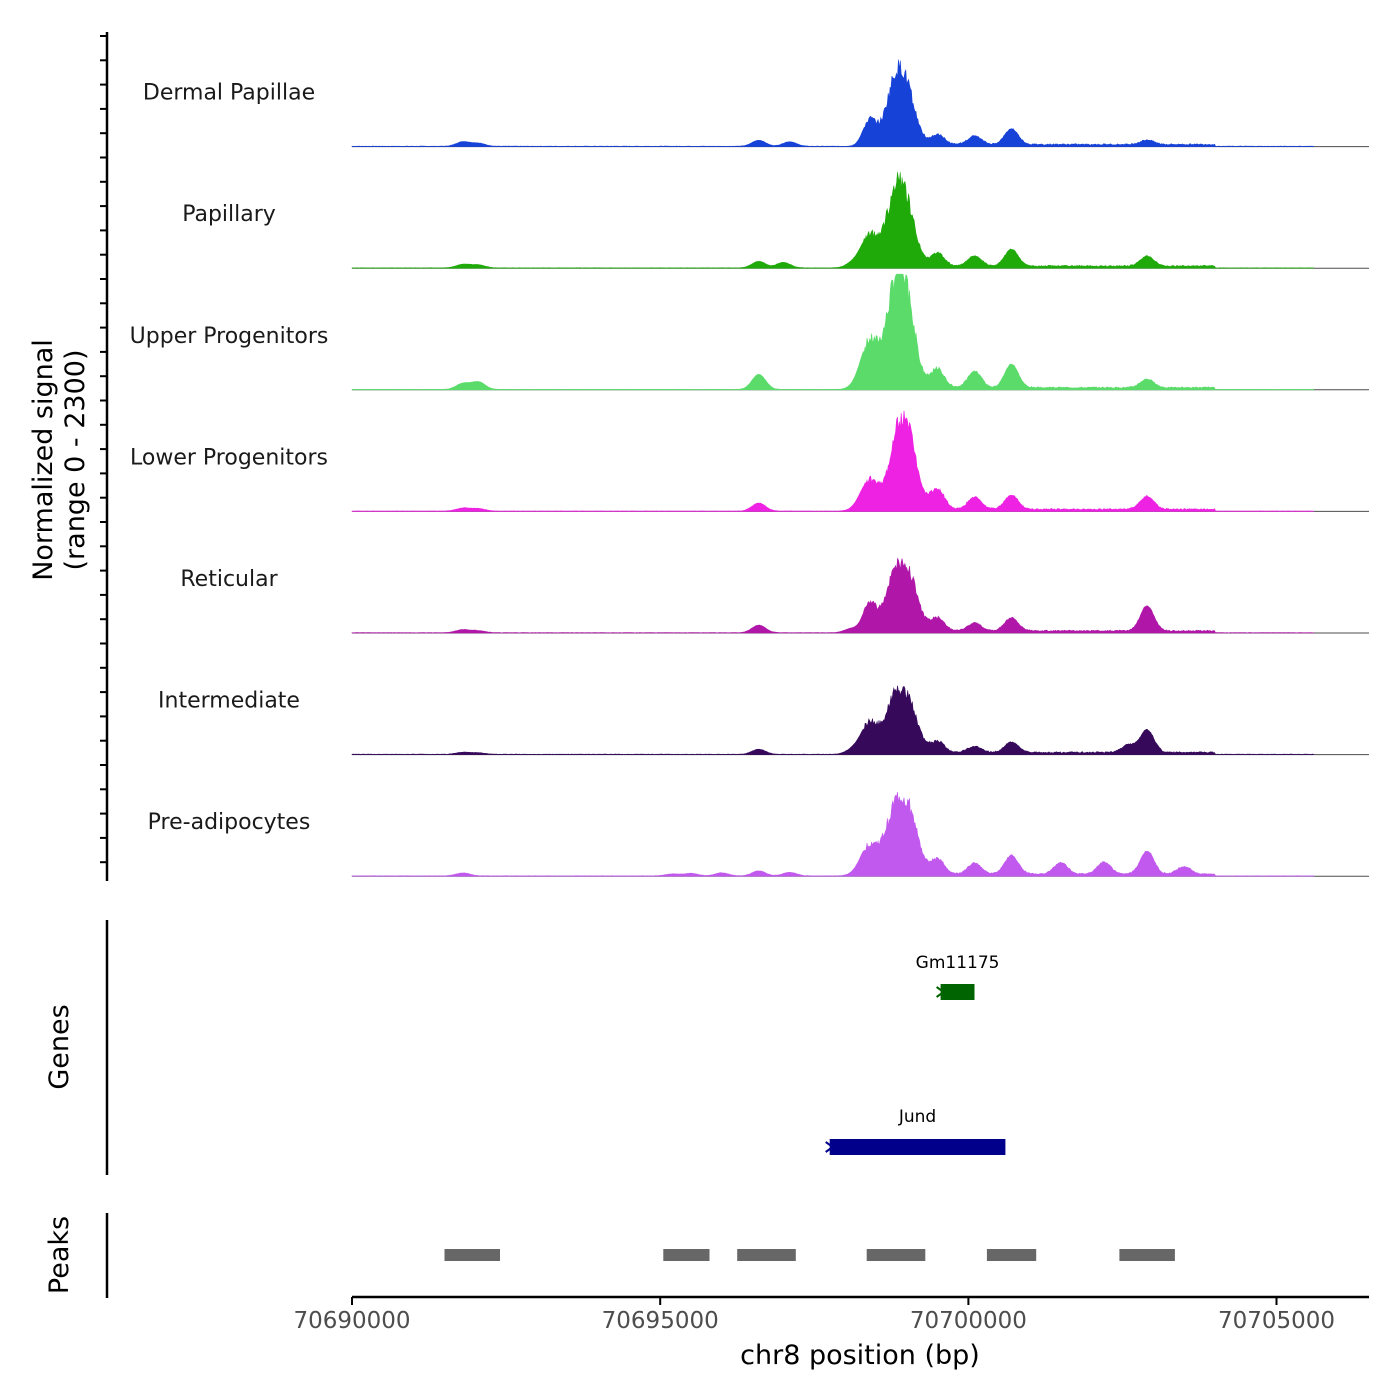  I want to click on track-upper-progenitors: Upper Progenitors, so click(749, 332).